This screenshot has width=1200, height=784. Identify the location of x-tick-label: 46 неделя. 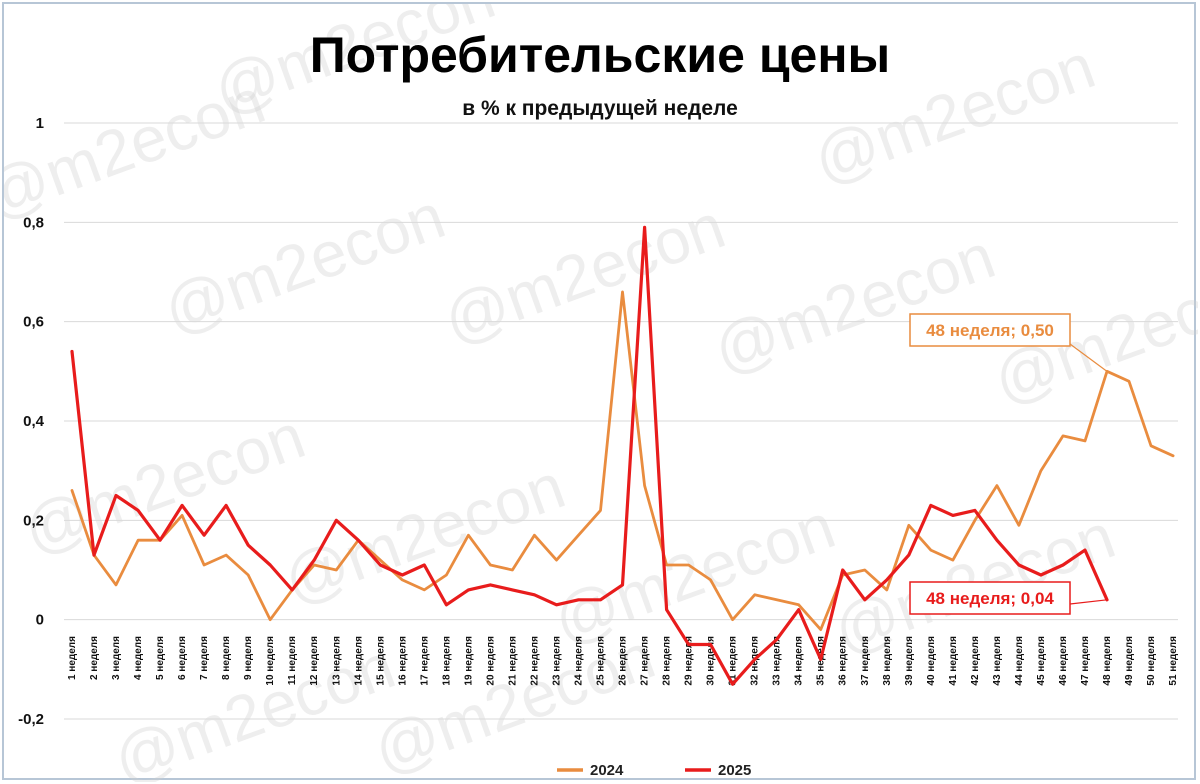
(1063, 661).